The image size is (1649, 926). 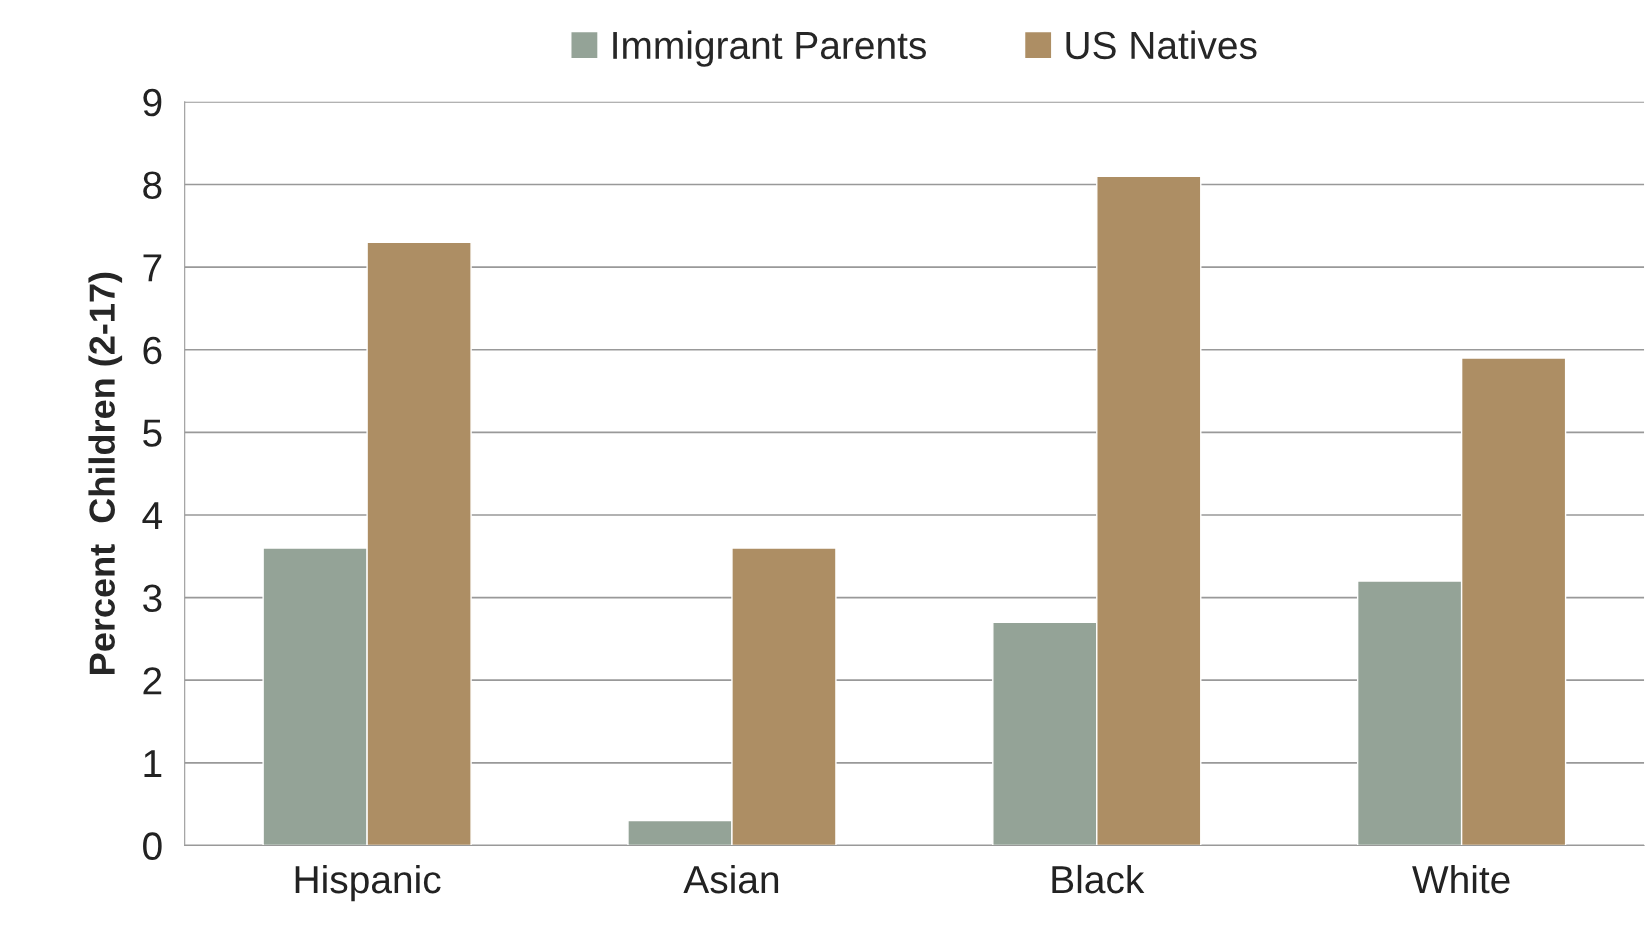 What do you see at coordinates (1161, 45) in the screenshot?
I see `legend-label: US Natives` at bounding box center [1161, 45].